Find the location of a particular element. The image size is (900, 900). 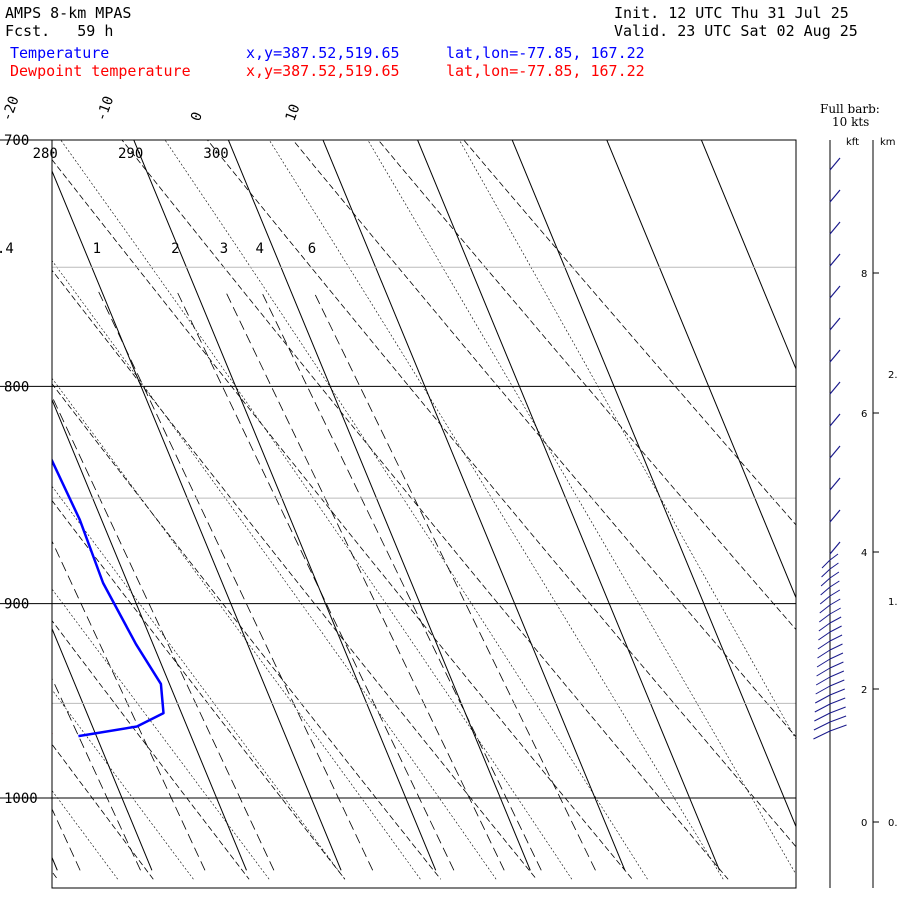

km-tick-label: 2. is located at coordinates (893, 375).